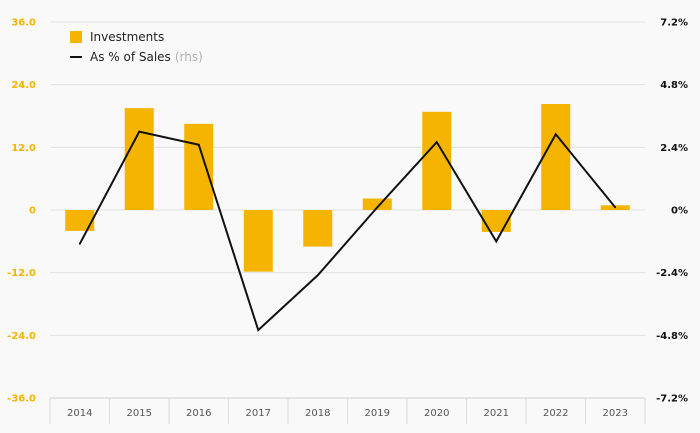 The height and width of the screenshot is (433, 700). I want to click on line-point-2023, so click(615, 207).